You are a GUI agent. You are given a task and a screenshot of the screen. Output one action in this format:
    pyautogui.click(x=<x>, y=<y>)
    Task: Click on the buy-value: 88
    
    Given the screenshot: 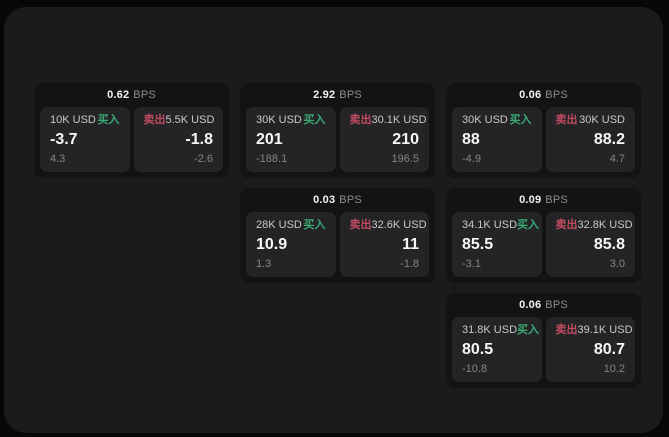 What is the action you would take?
    pyautogui.click(x=471, y=139)
    